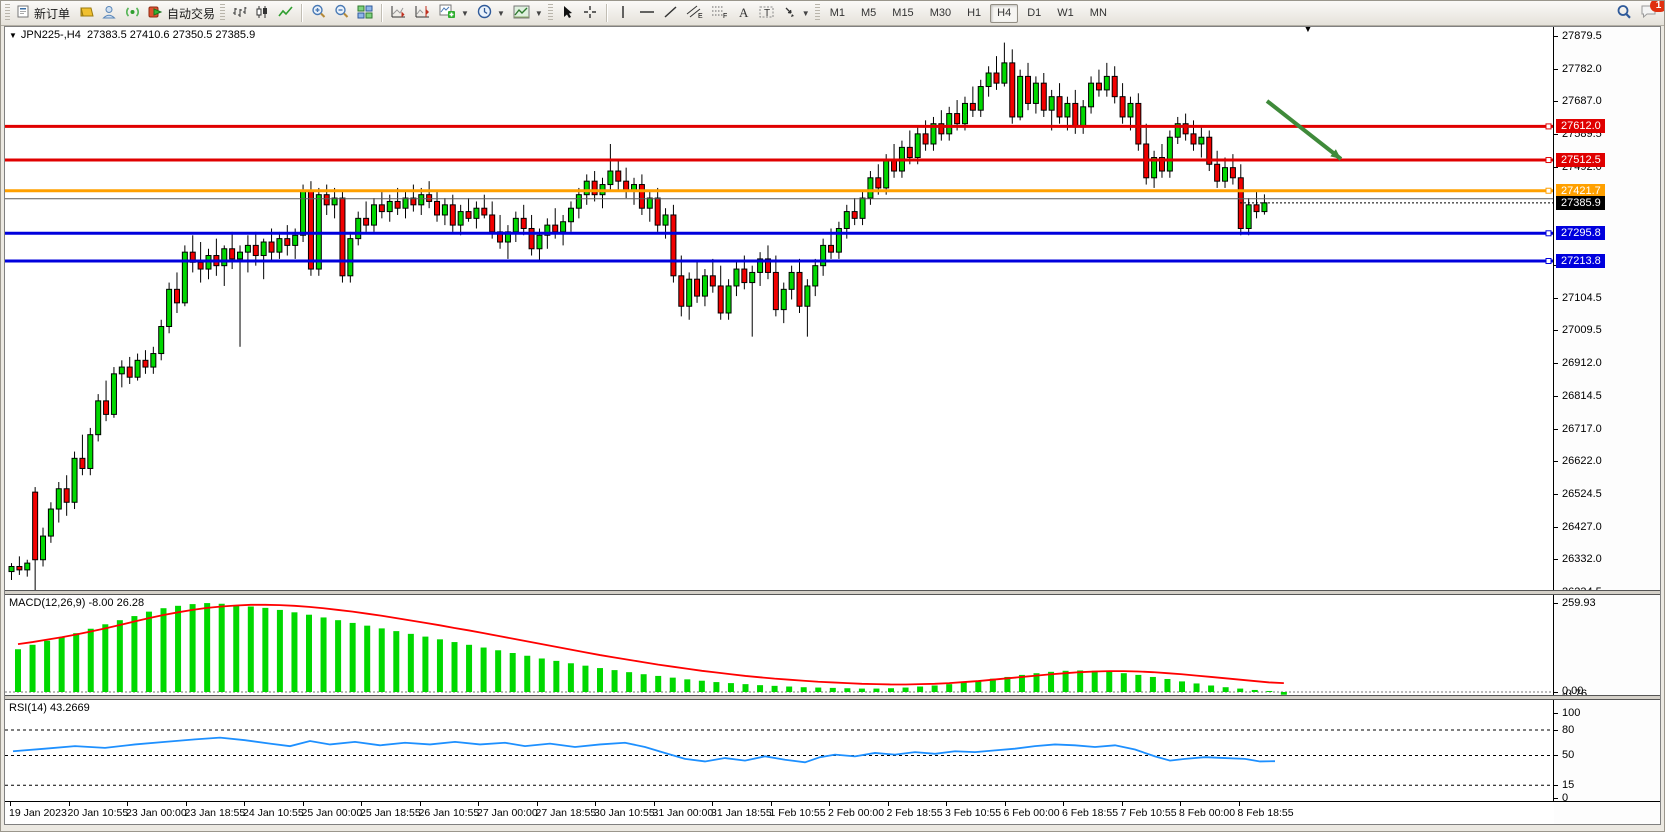 Image resolution: width=1665 pixels, height=832 pixels. Describe the element at coordinates (341, 13) in the screenshot. I see `zoom-out-button` at that location.